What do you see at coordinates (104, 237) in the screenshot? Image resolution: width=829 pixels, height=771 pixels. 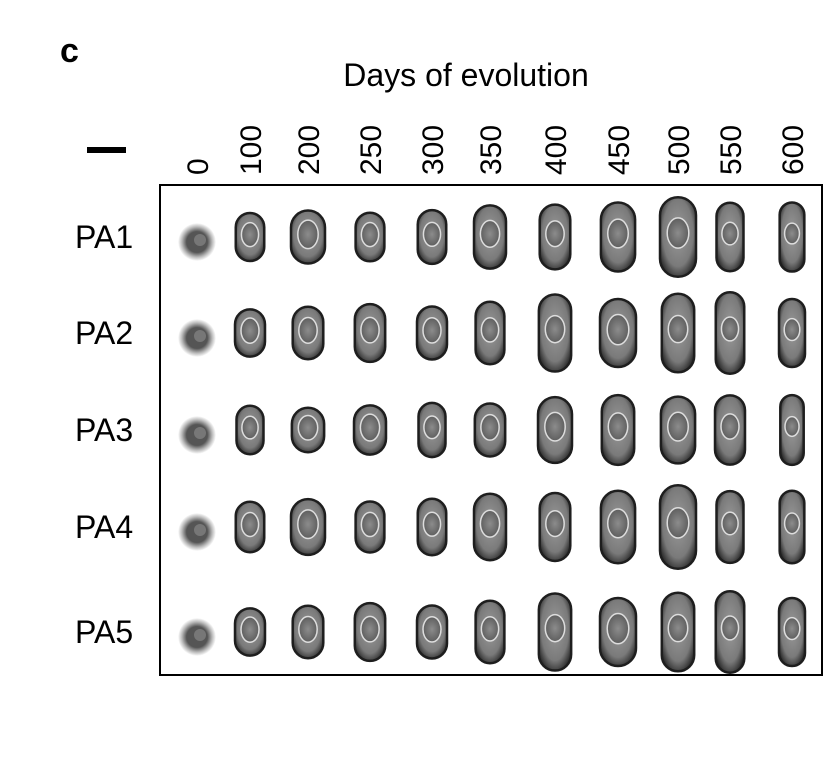 I see `row-label: PA1` at bounding box center [104, 237].